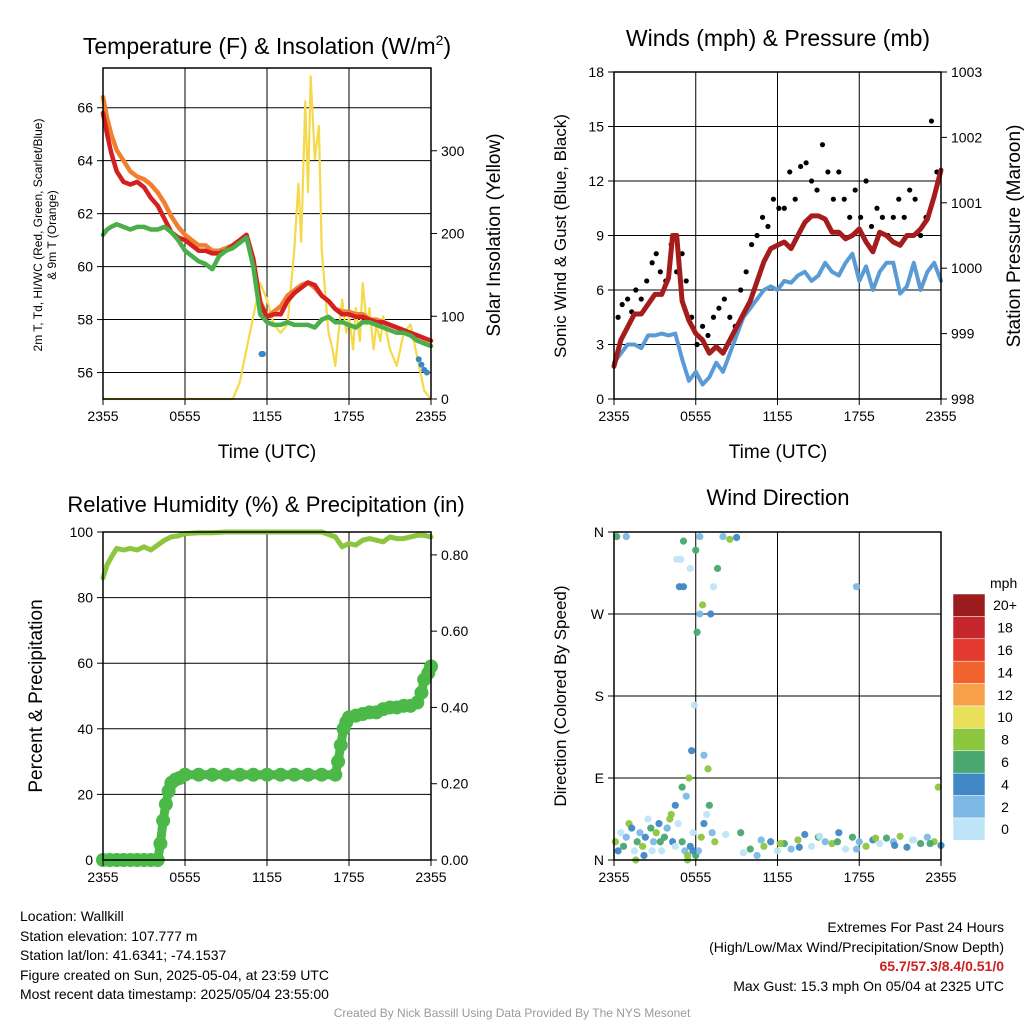 The width and height of the screenshot is (1024, 1024). Describe the element at coordinates (72, 916) in the screenshot. I see `location-text: Location: Wallkill` at that location.